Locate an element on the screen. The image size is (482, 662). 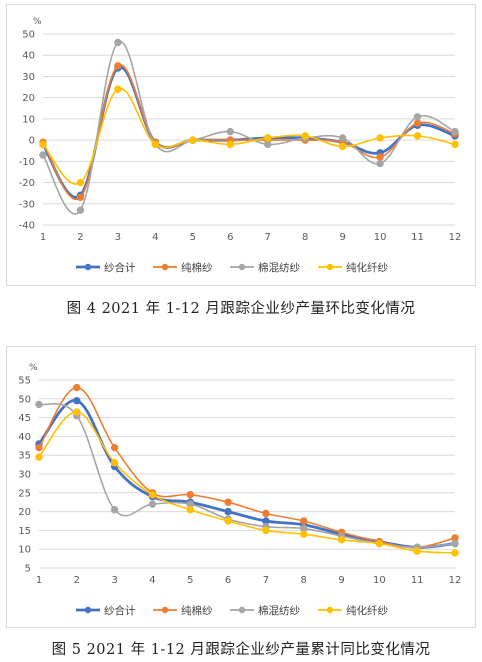
chart1-legend-item-4: 纯化纤纱 is located at coordinates (353, 267).